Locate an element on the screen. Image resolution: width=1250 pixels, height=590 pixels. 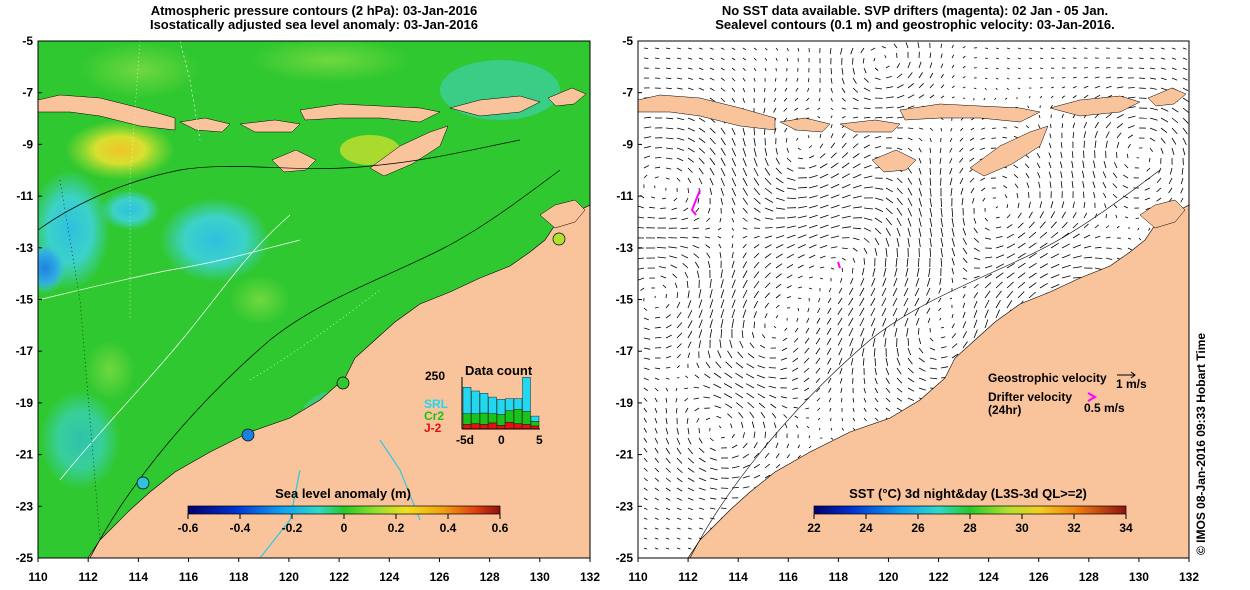
colorbar-tick-label: 24 is located at coordinates (866, 528).